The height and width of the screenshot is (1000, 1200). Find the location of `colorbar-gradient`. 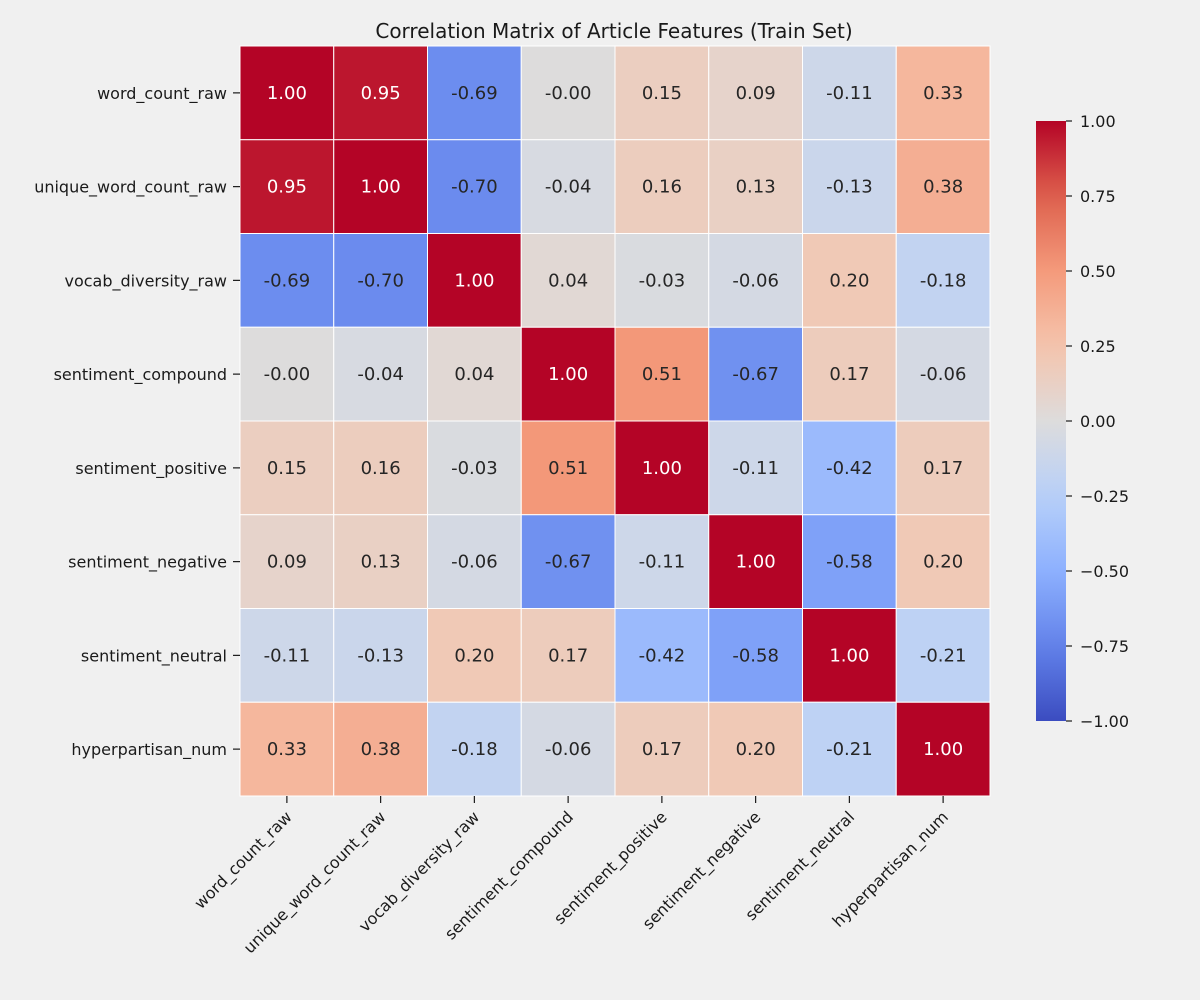

colorbar-gradient is located at coordinates (1051, 421).